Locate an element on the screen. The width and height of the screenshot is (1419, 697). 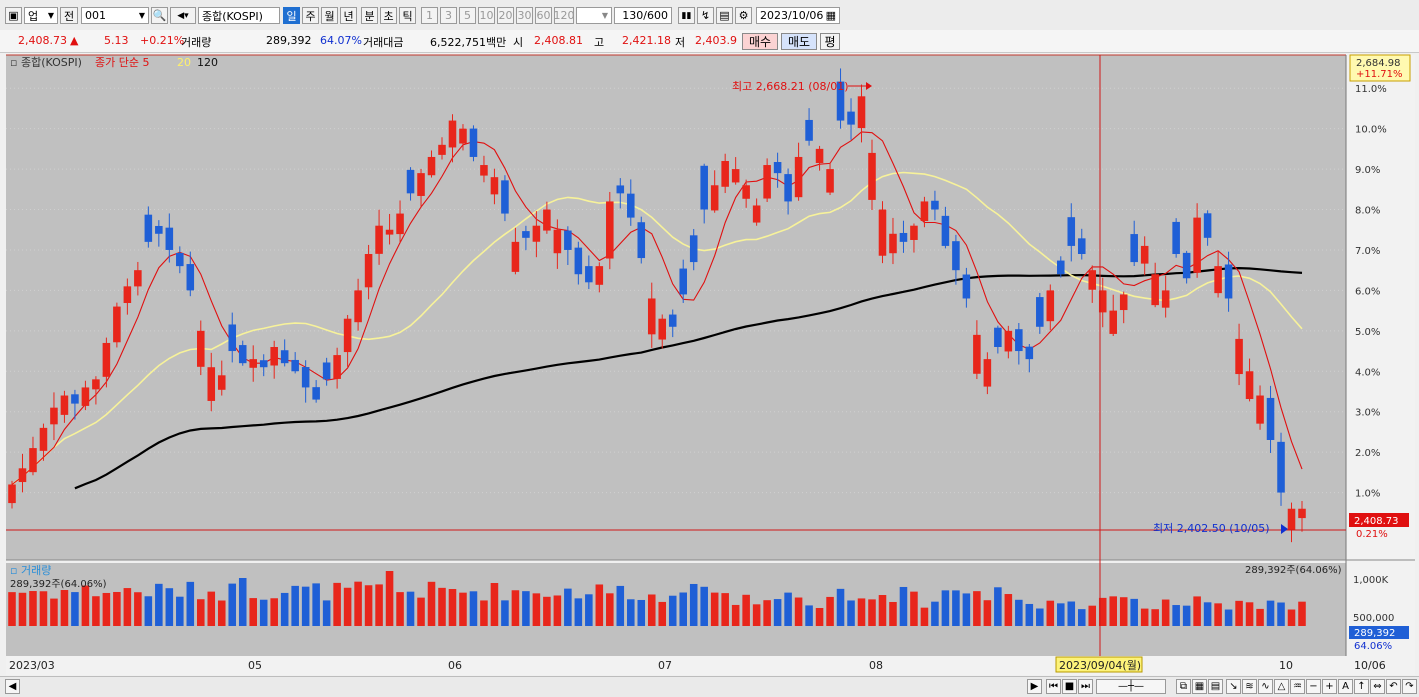
zoom-in-icon: + is located at coordinates (1329, 686).